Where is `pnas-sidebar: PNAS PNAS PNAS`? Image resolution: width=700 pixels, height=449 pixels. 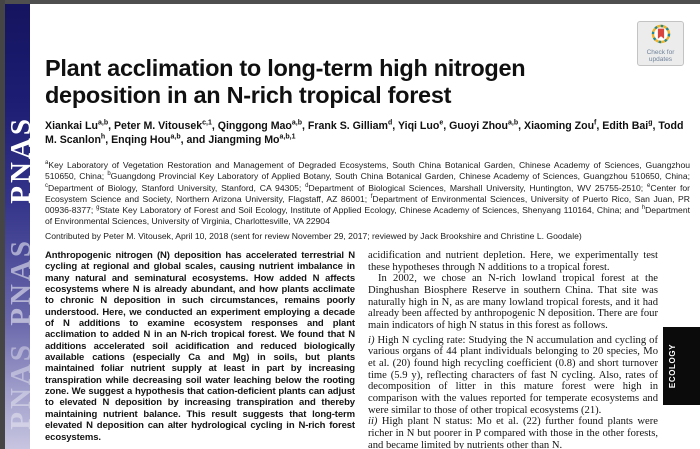
pnas-sidebar: PNAS PNAS PNAS is located at coordinates (21, 226).